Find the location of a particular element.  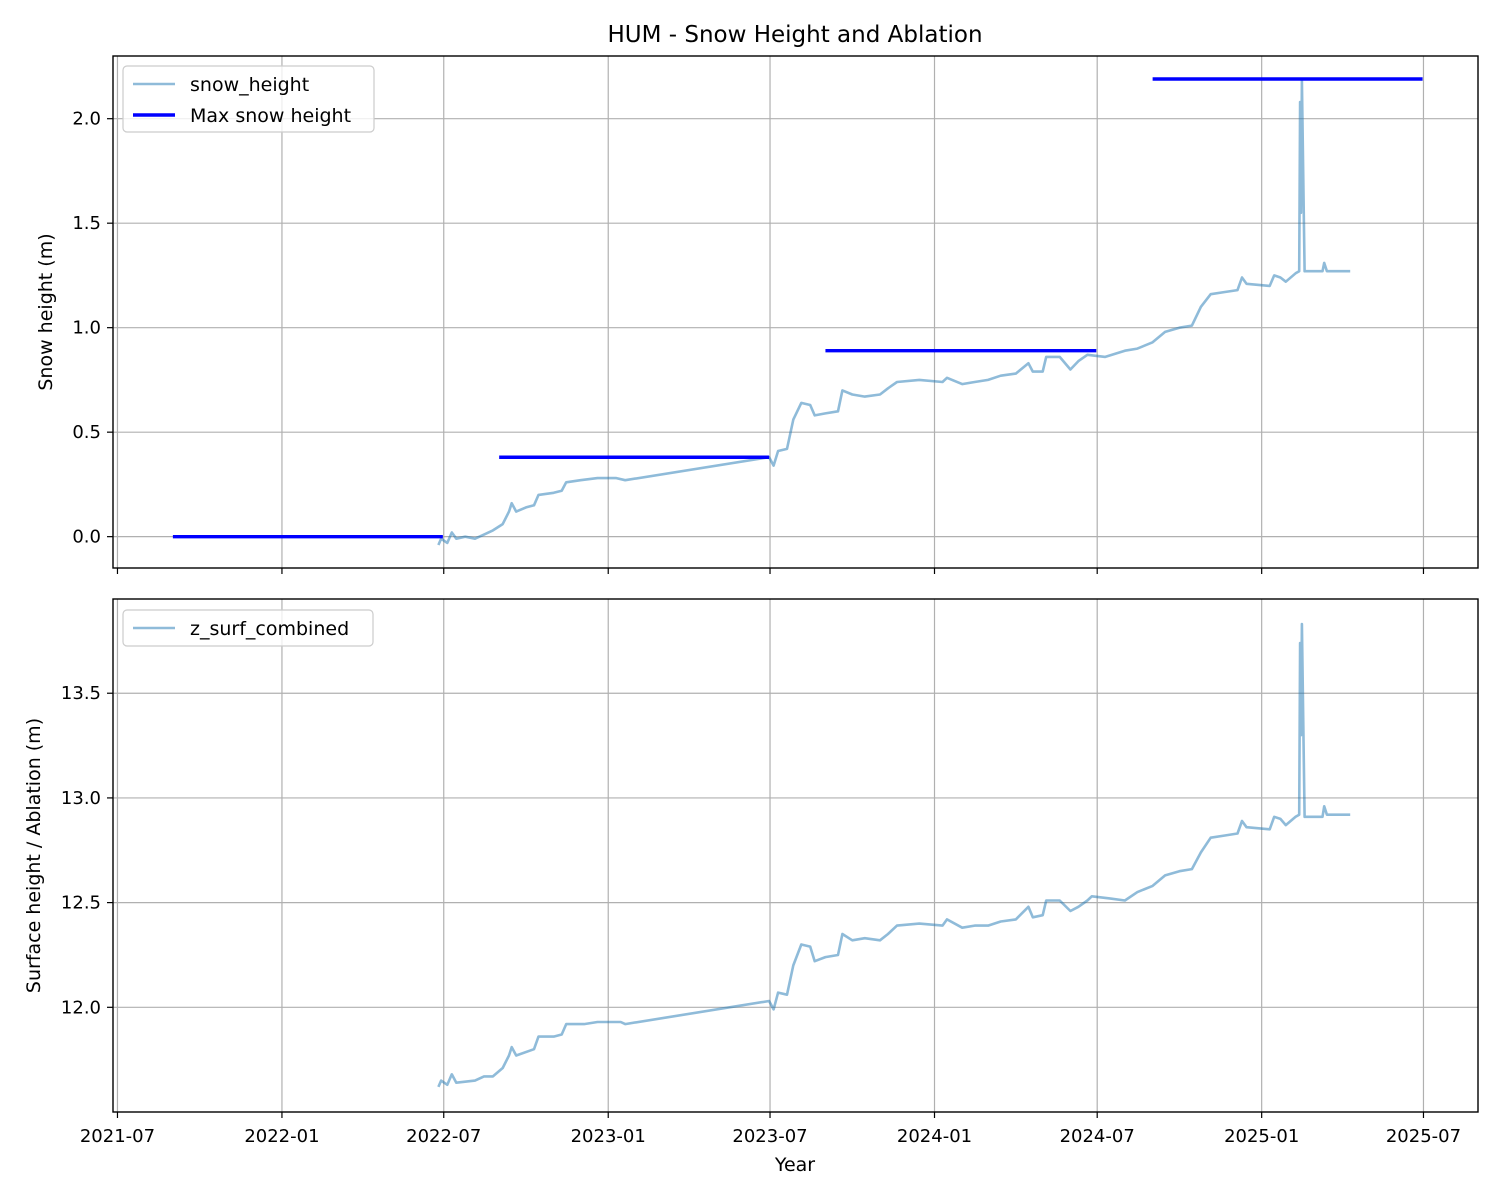

legend-label-max-snow-height: Max snow height is located at coordinates (270, 116).